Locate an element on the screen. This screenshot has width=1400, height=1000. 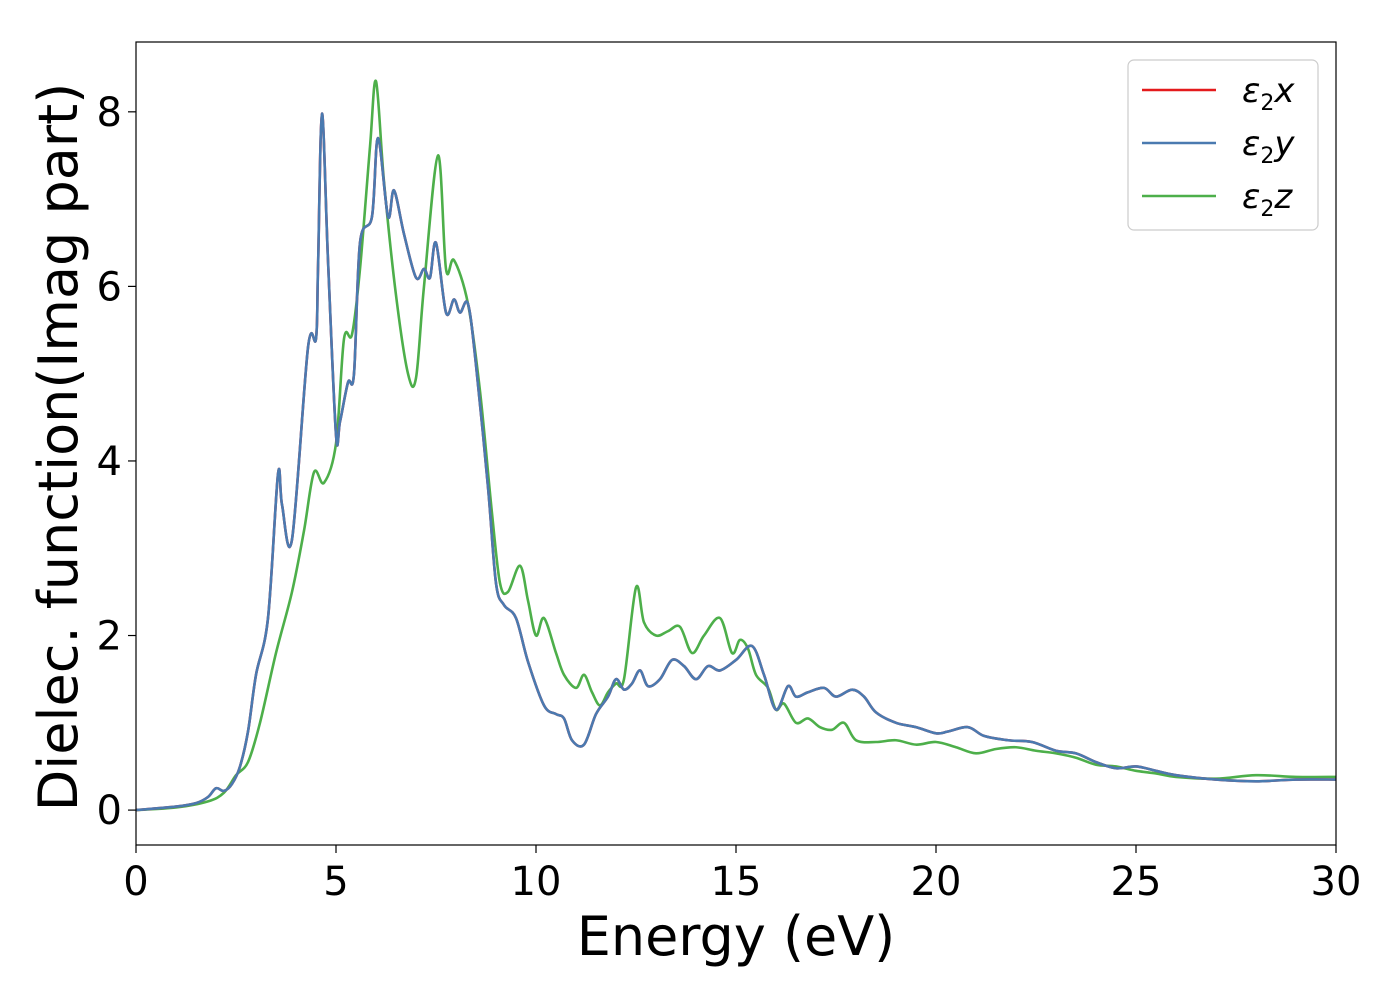
x-tick-label: 15 is located at coordinates (736, 882).